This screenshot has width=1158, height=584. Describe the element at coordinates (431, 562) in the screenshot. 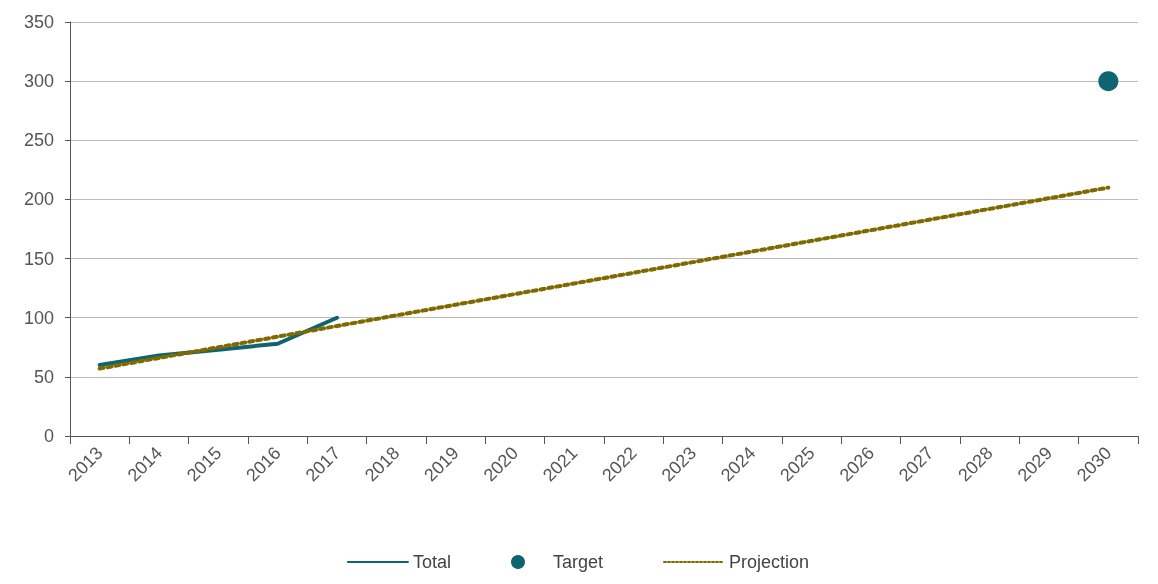

I see `legend-label: Total` at that location.